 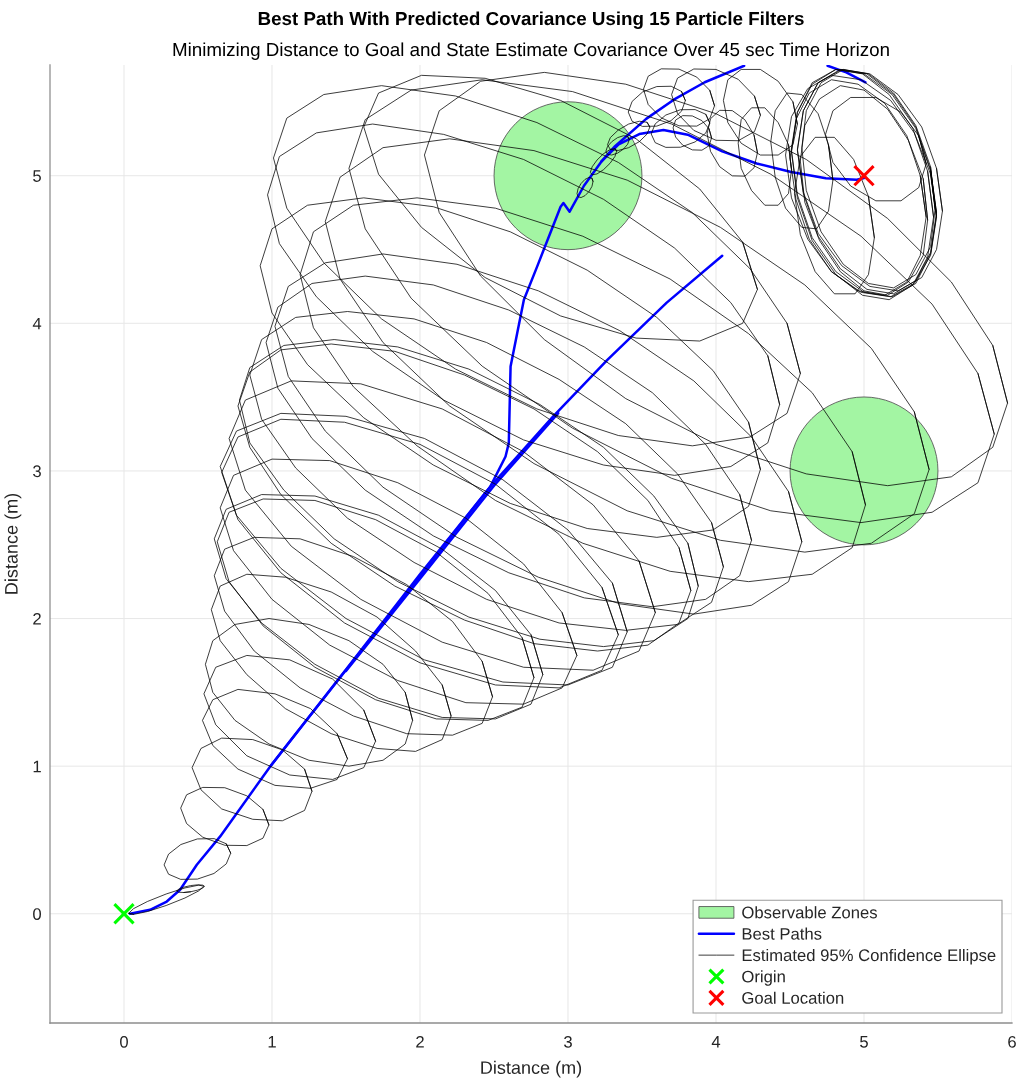 What do you see at coordinates (782, 933) in the screenshot?
I see `legend-label: Best Paths` at bounding box center [782, 933].